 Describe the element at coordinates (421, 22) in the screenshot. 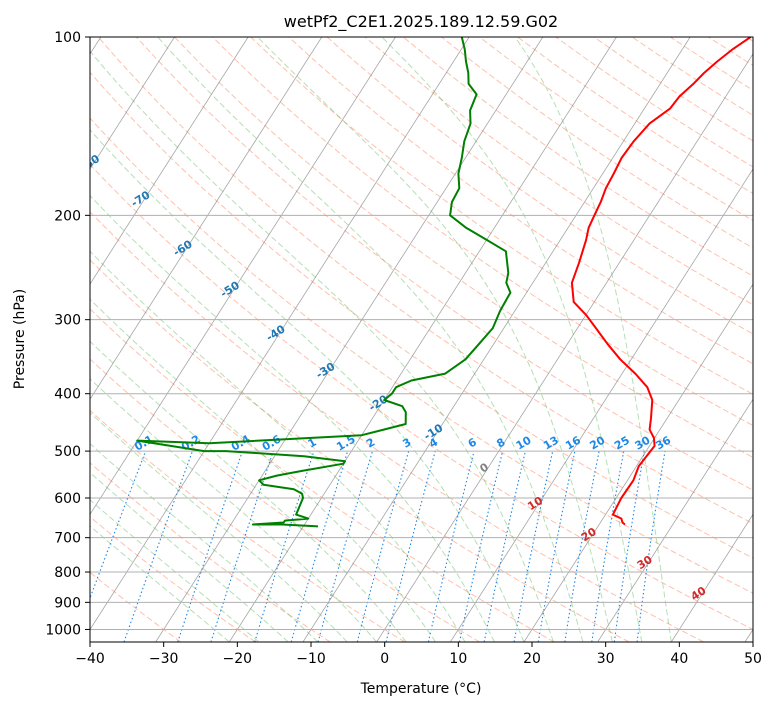

I see `chart-title: wetPf2_C2E1.2025.189.12.59.G02` at that location.